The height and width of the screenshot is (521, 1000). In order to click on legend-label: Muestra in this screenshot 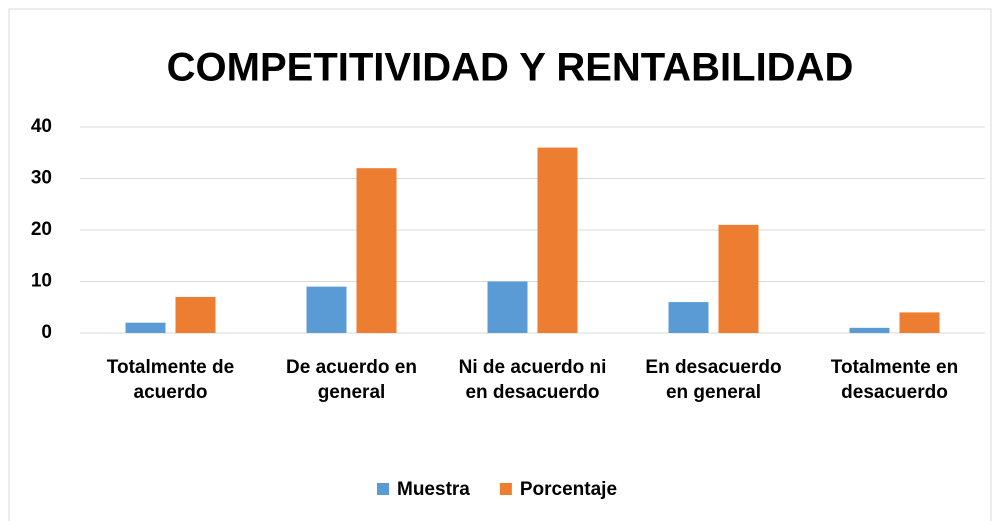, I will do `click(433, 489)`.